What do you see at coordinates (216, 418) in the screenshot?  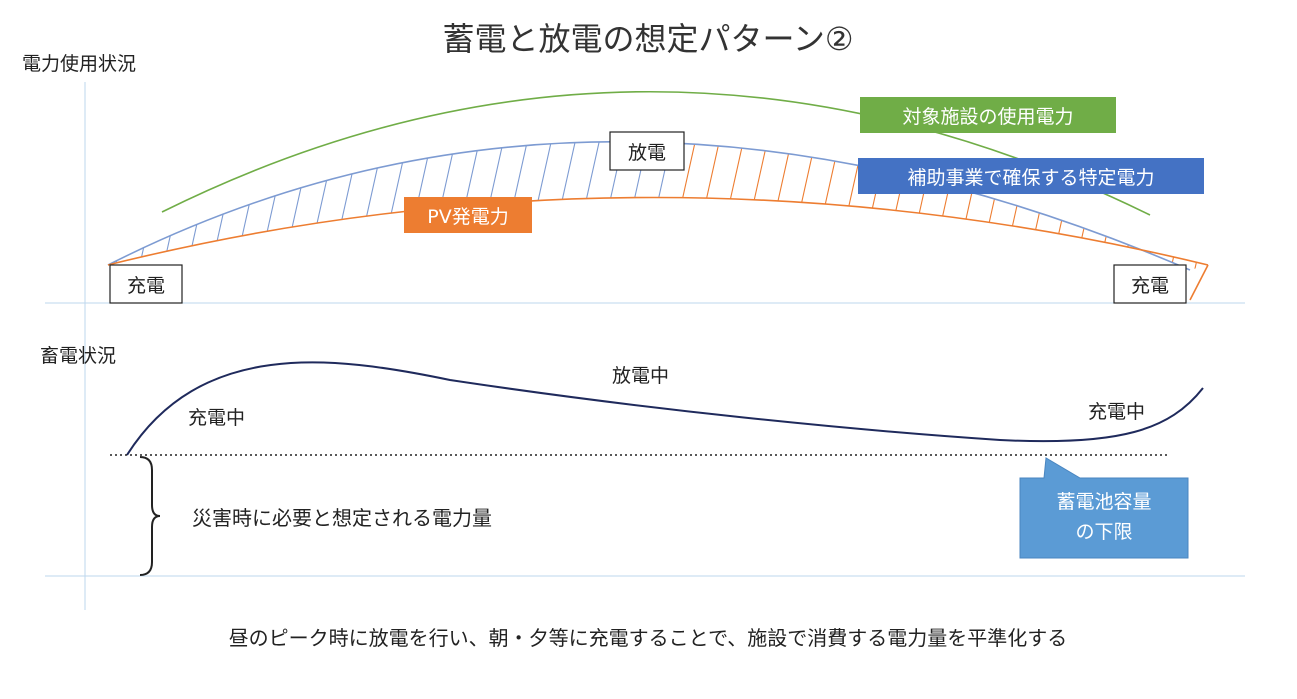 I see `state-charging-left: 充電中` at bounding box center [216, 418].